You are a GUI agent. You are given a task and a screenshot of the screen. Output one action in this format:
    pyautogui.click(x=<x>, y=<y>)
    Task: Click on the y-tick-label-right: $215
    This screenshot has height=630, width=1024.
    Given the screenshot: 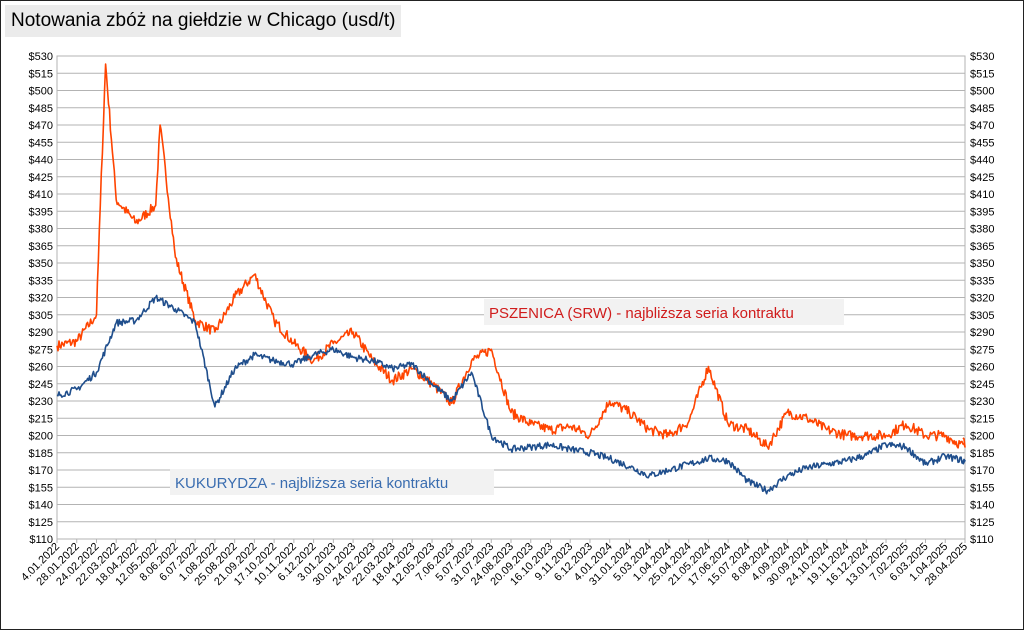 What is the action you would take?
    pyautogui.click(x=982, y=419)
    